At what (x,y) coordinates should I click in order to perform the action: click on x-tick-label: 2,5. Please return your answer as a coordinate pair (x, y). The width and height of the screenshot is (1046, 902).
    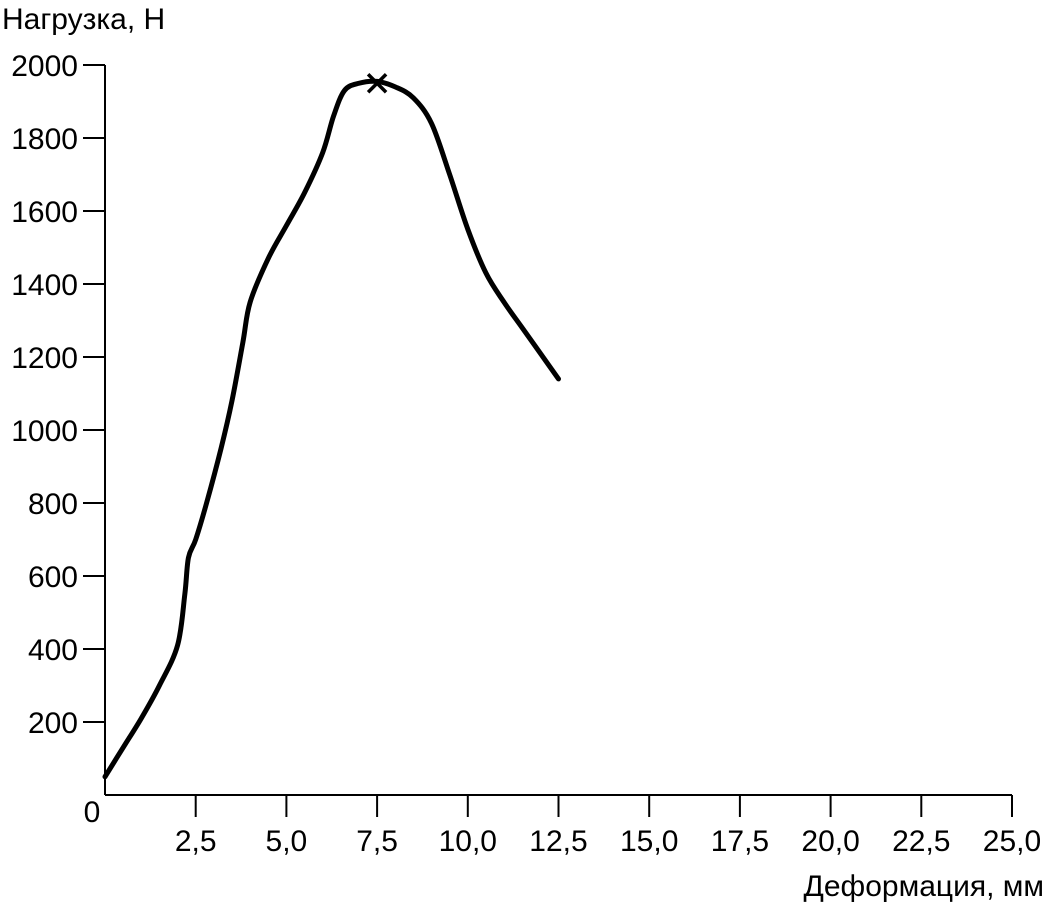
    Looking at the image, I should click on (196, 841).